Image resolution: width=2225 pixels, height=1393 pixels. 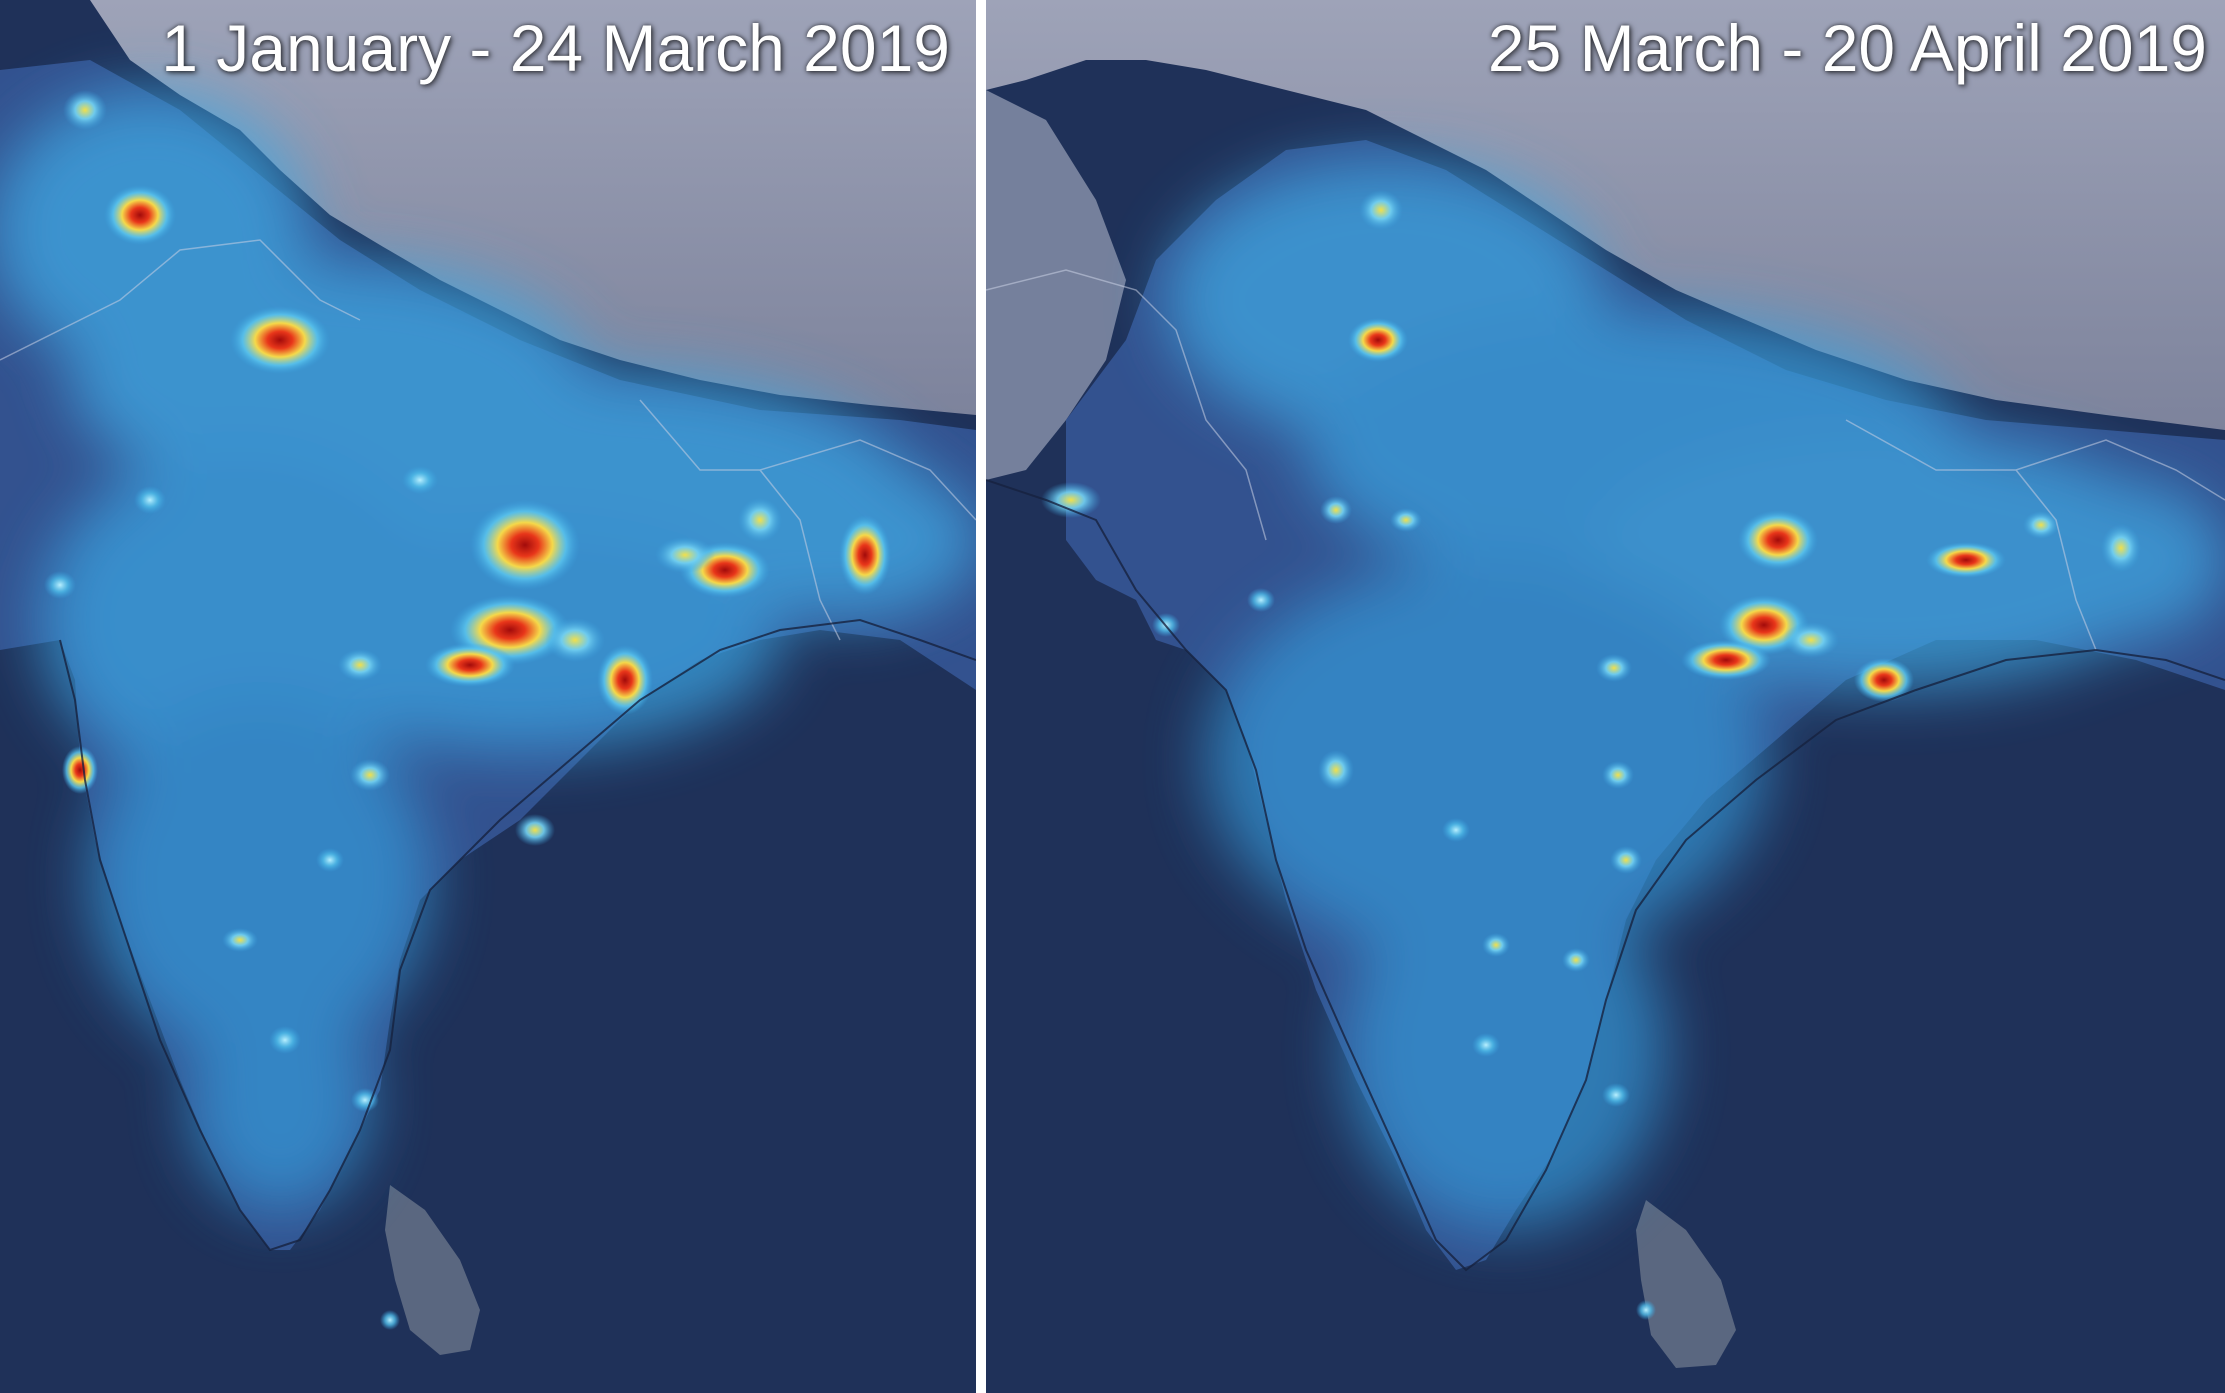 I want to click on panel-title-after: 25 March - 20 April 2019, so click(x=1847, y=48).